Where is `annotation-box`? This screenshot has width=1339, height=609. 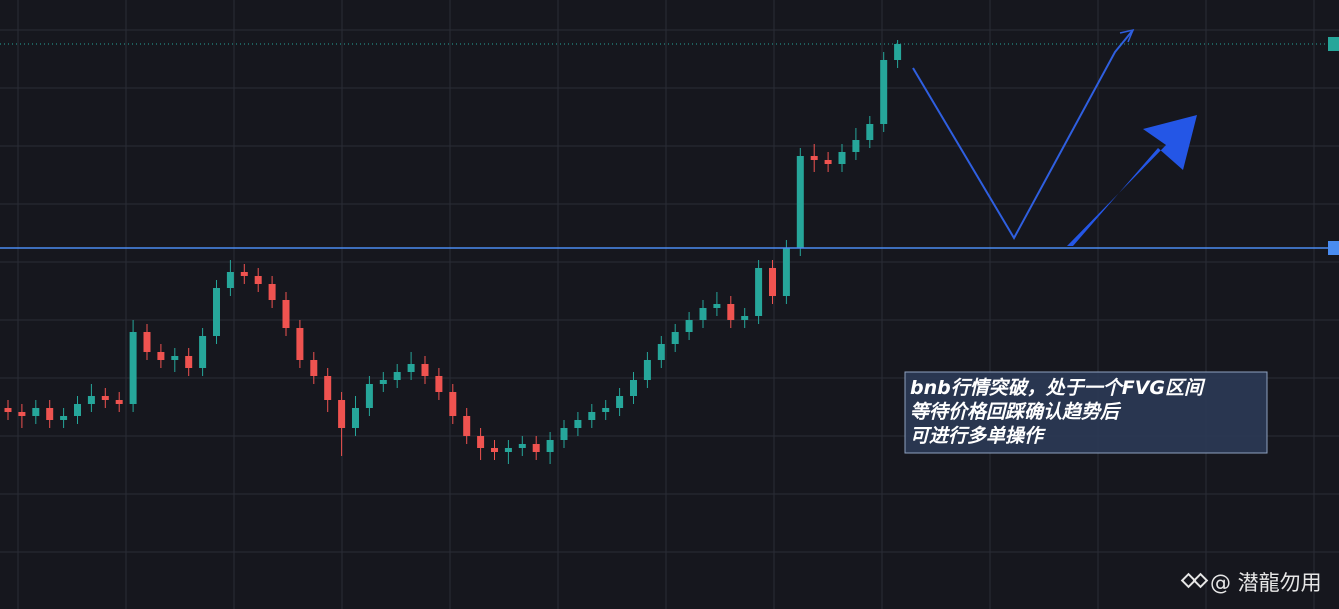
annotation-box is located at coordinates (1086, 412).